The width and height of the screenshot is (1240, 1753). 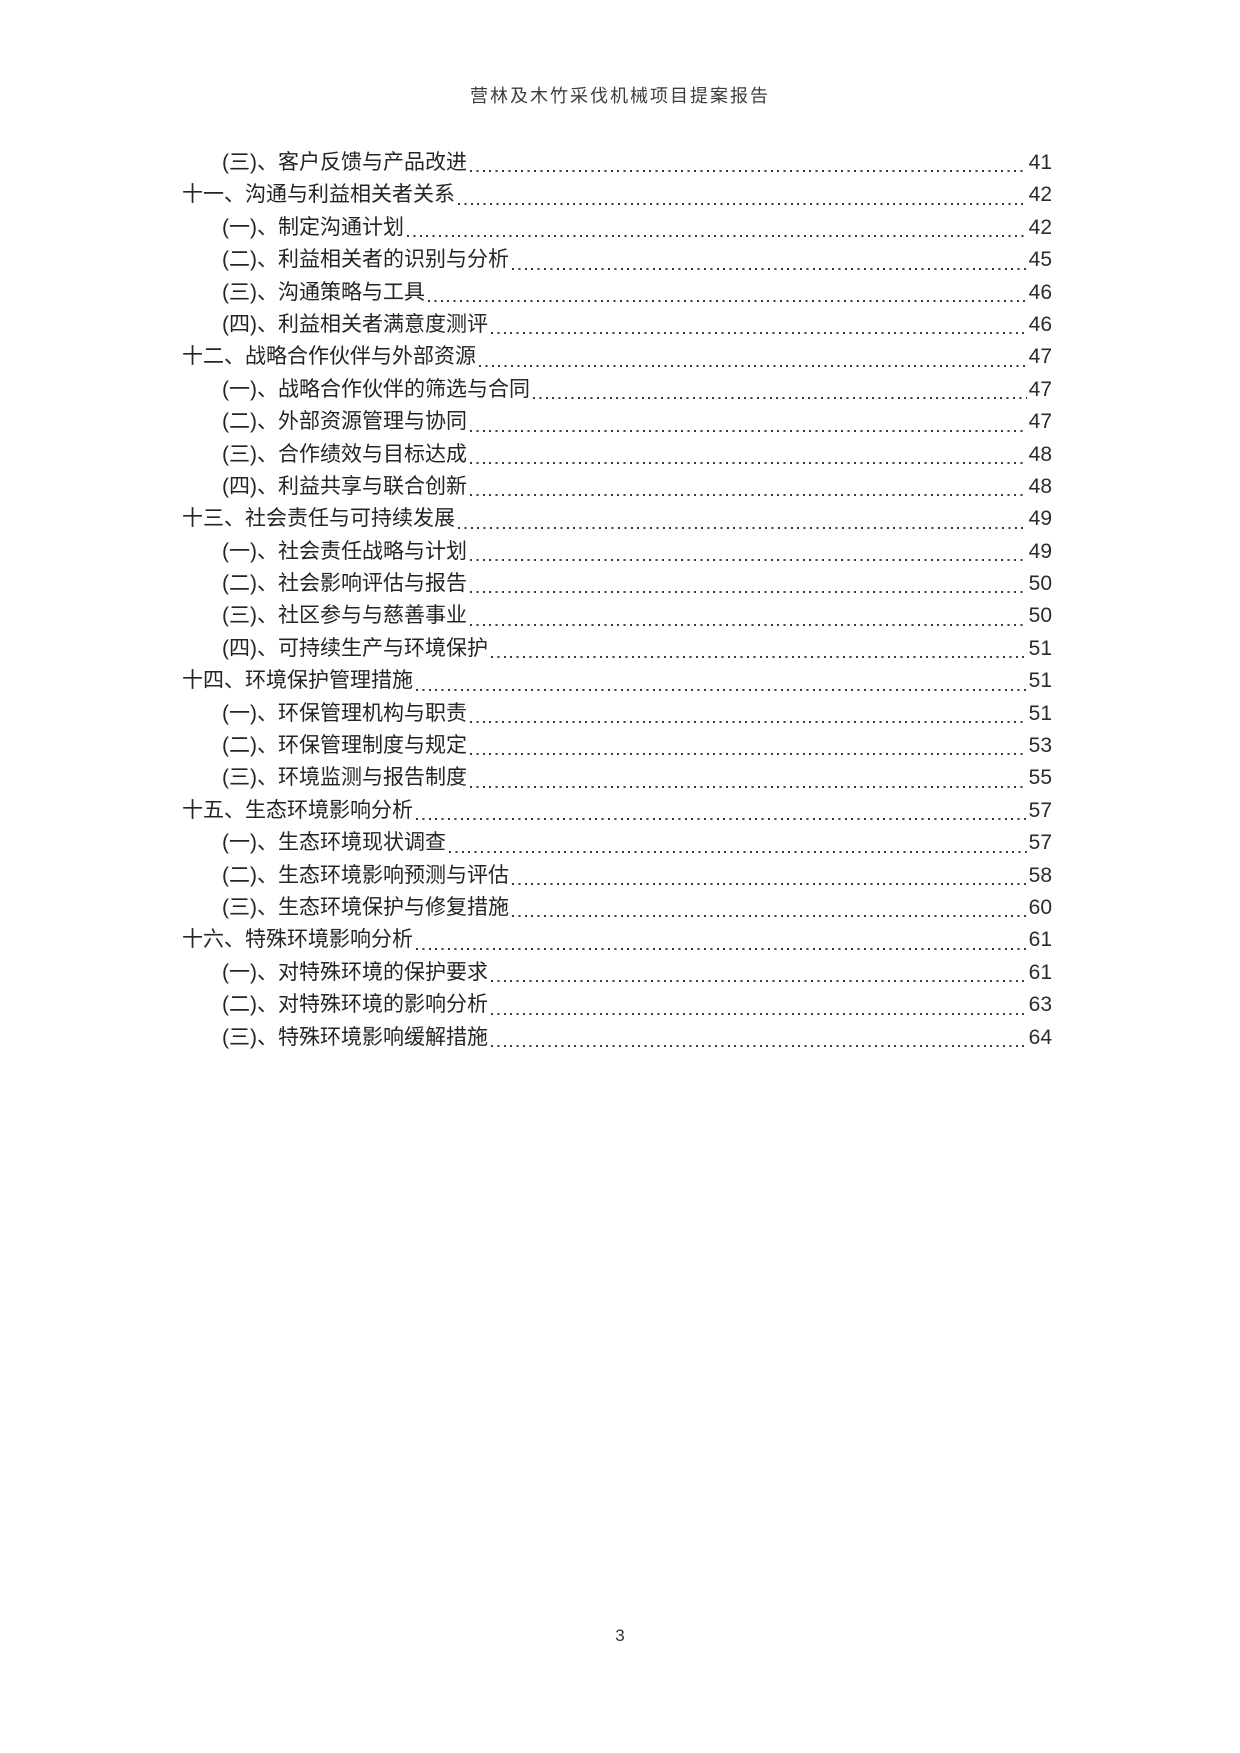 I want to click on toc-entry-page-number: 41, so click(x=1040, y=162).